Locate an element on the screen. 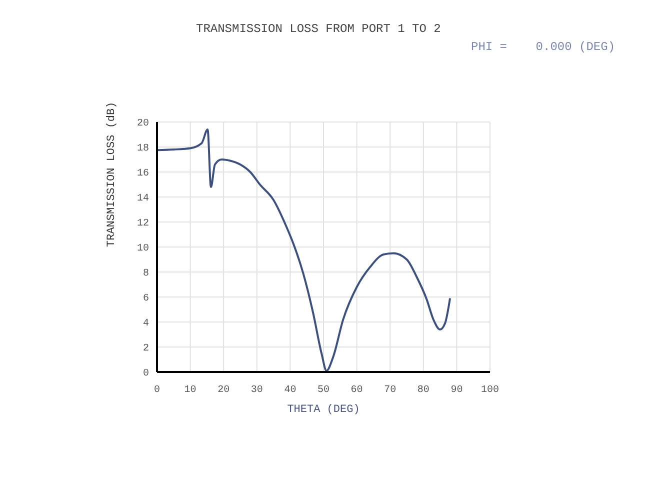 The image size is (656, 492). y-tick-label: 4 is located at coordinates (145, 324).